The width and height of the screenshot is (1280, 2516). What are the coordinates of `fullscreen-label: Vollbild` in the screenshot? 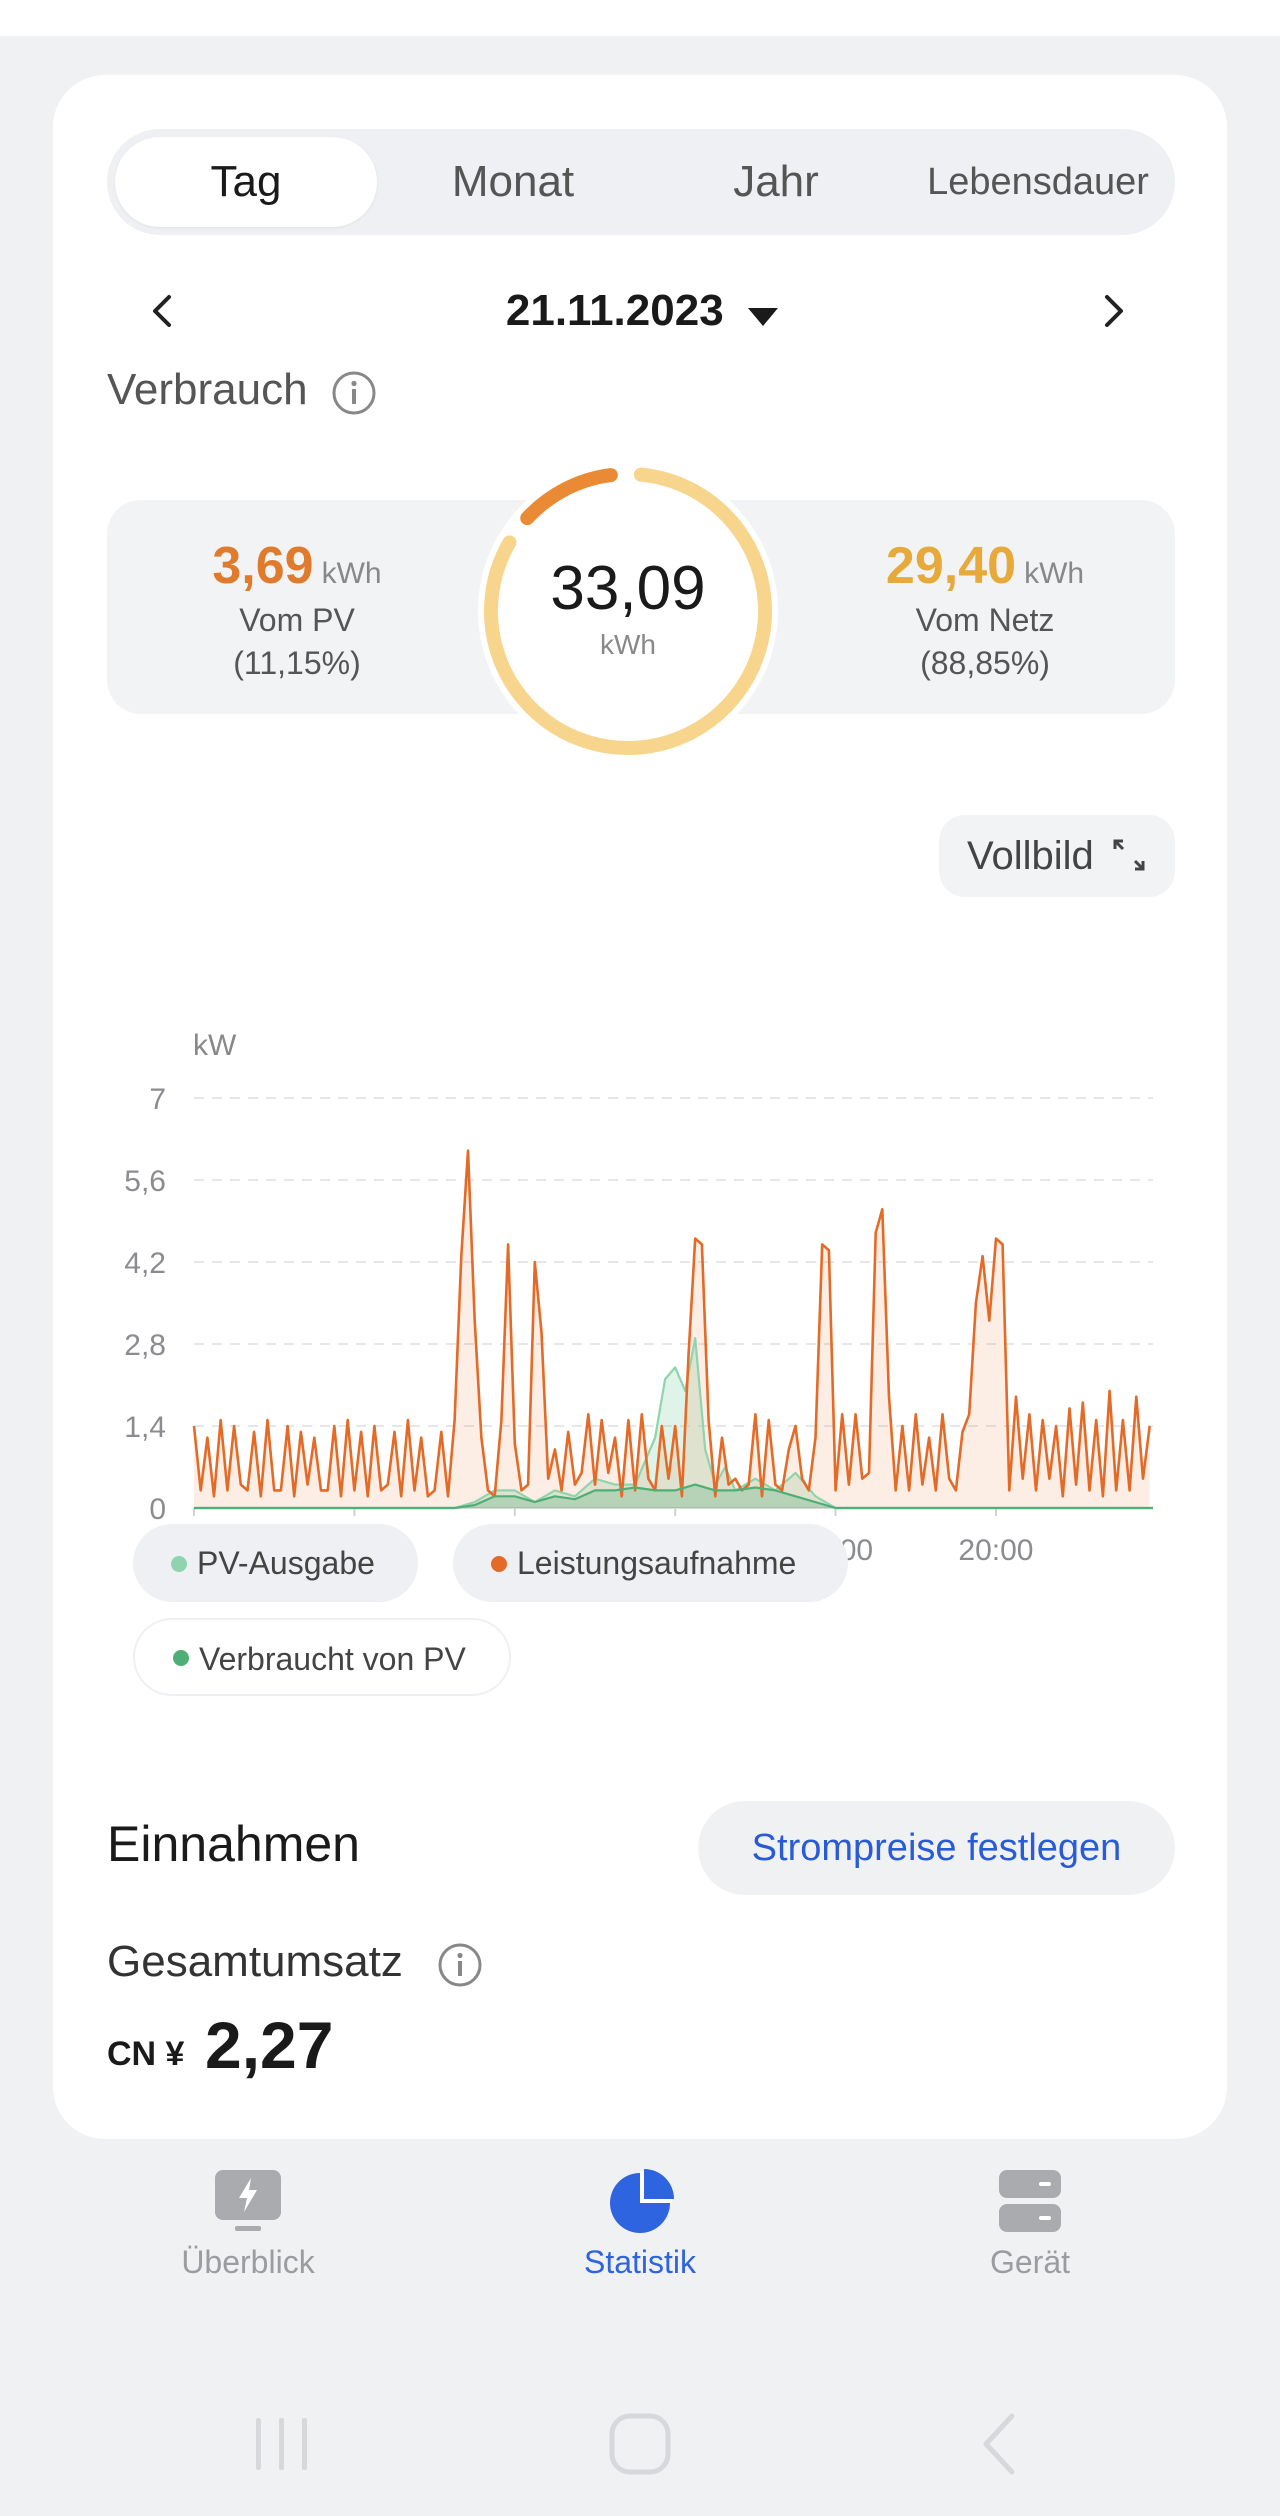 It's located at (1030, 856).